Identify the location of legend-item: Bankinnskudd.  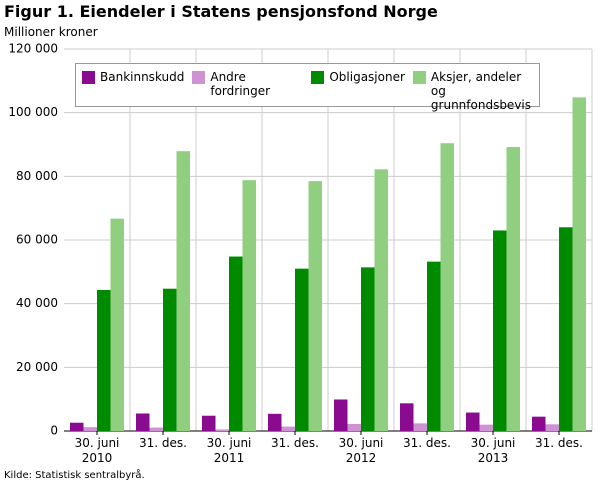
(133, 77).